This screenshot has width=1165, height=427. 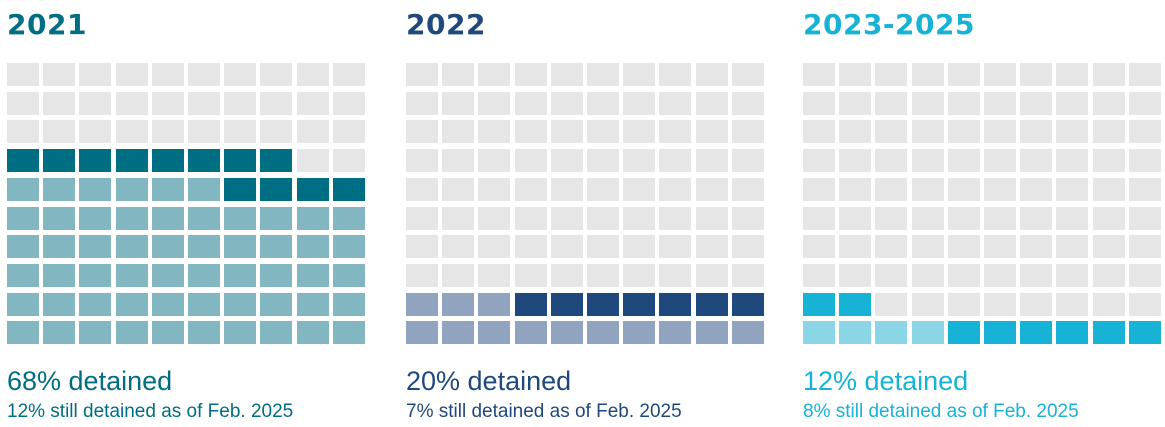 I want to click on panel-title: 2022, so click(x=446, y=24).